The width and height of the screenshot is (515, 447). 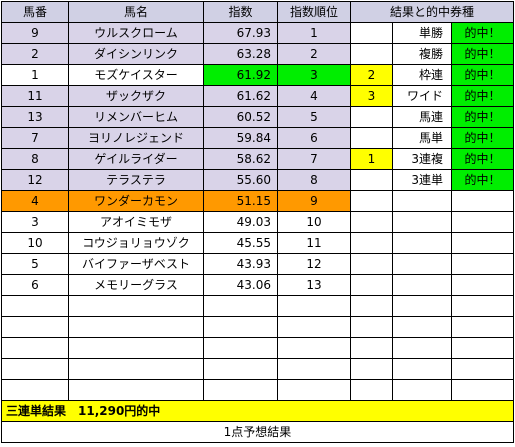 I want to click on index-cell: 49.03, so click(x=240, y=222).